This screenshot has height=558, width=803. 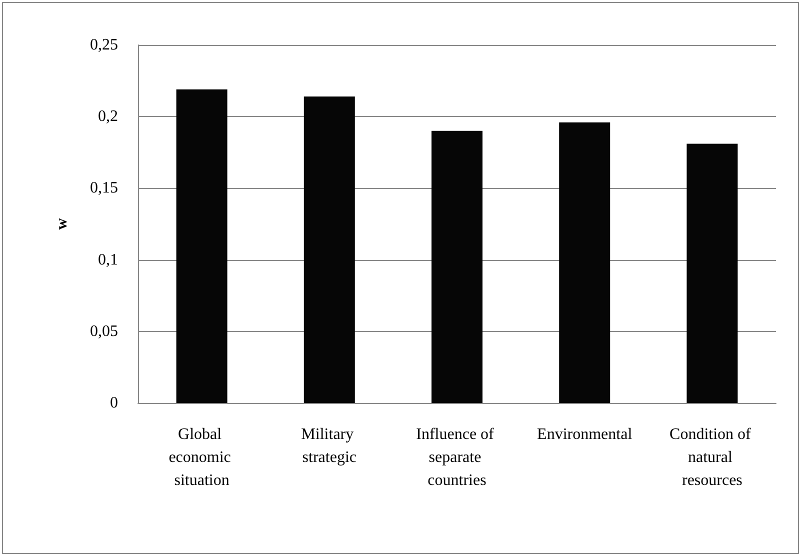 I want to click on x-tick-label: Global economic situation, so click(x=201, y=457).